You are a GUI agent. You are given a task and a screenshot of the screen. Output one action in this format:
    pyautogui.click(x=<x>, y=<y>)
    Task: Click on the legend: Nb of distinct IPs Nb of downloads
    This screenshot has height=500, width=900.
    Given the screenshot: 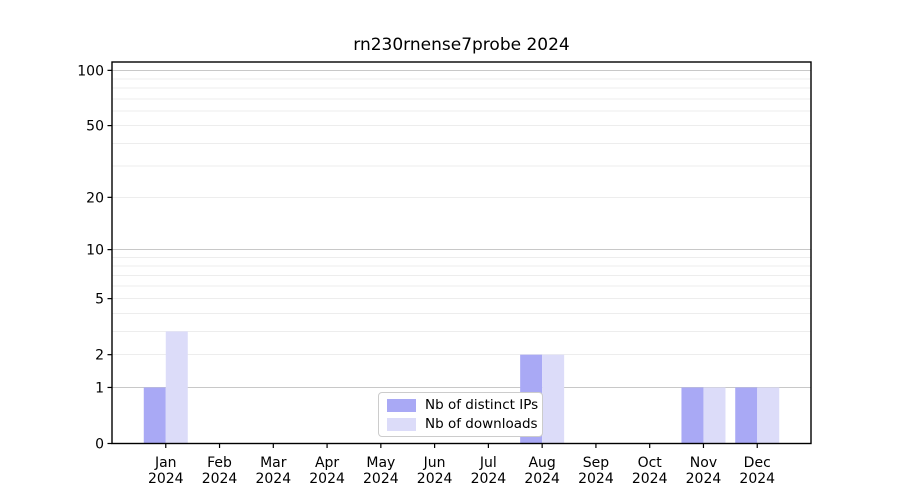 What is the action you would take?
    pyautogui.click(x=460, y=414)
    